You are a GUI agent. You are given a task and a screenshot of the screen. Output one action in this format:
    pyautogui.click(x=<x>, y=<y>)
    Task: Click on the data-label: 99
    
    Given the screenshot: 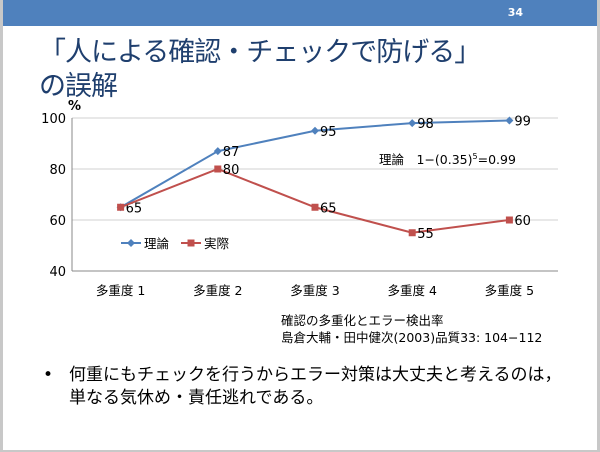 What is the action you would take?
    pyautogui.click(x=522, y=122)
    